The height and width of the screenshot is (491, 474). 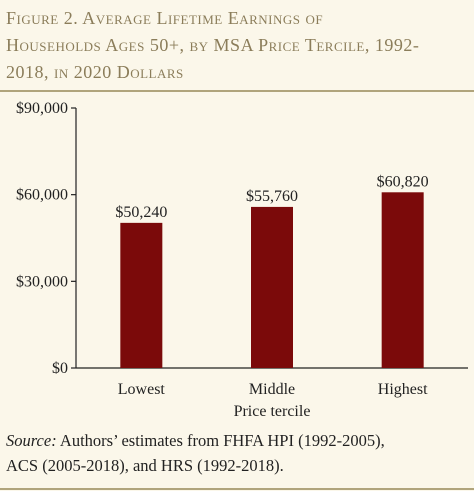 What do you see at coordinates (141, 212) in the screenshot?
I see `bar-value-label: $50,240` at bounding box center [141, 212].